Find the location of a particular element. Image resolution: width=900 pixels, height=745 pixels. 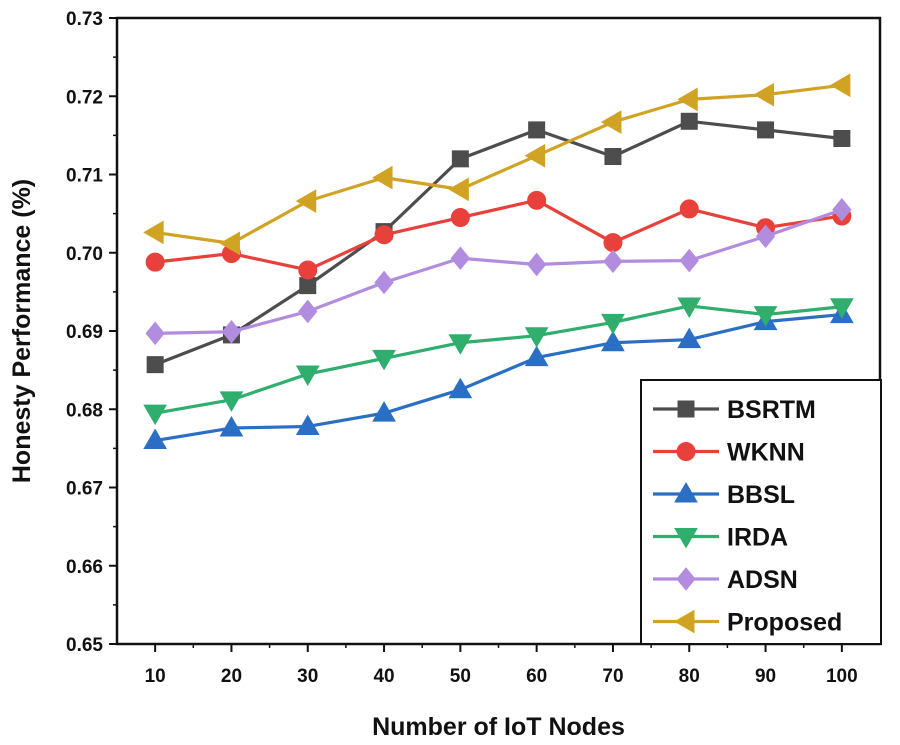

y-tick-label: 0.70 is located at coordinates (84, 254).